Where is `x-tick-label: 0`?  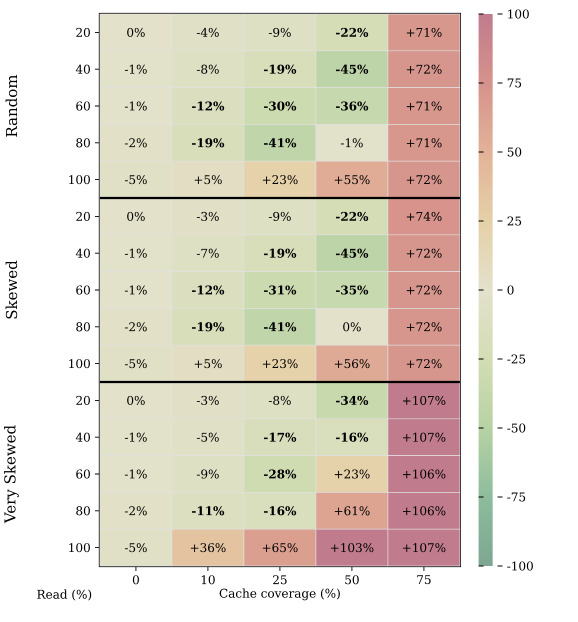 x-tick-label: 0 is located at coordinates (135, 579).